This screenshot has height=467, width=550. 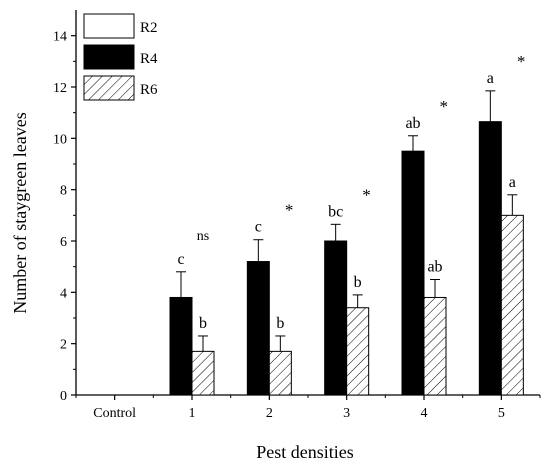 I want to click on legend: R2 R4 R6, so click(x=120, y=57).